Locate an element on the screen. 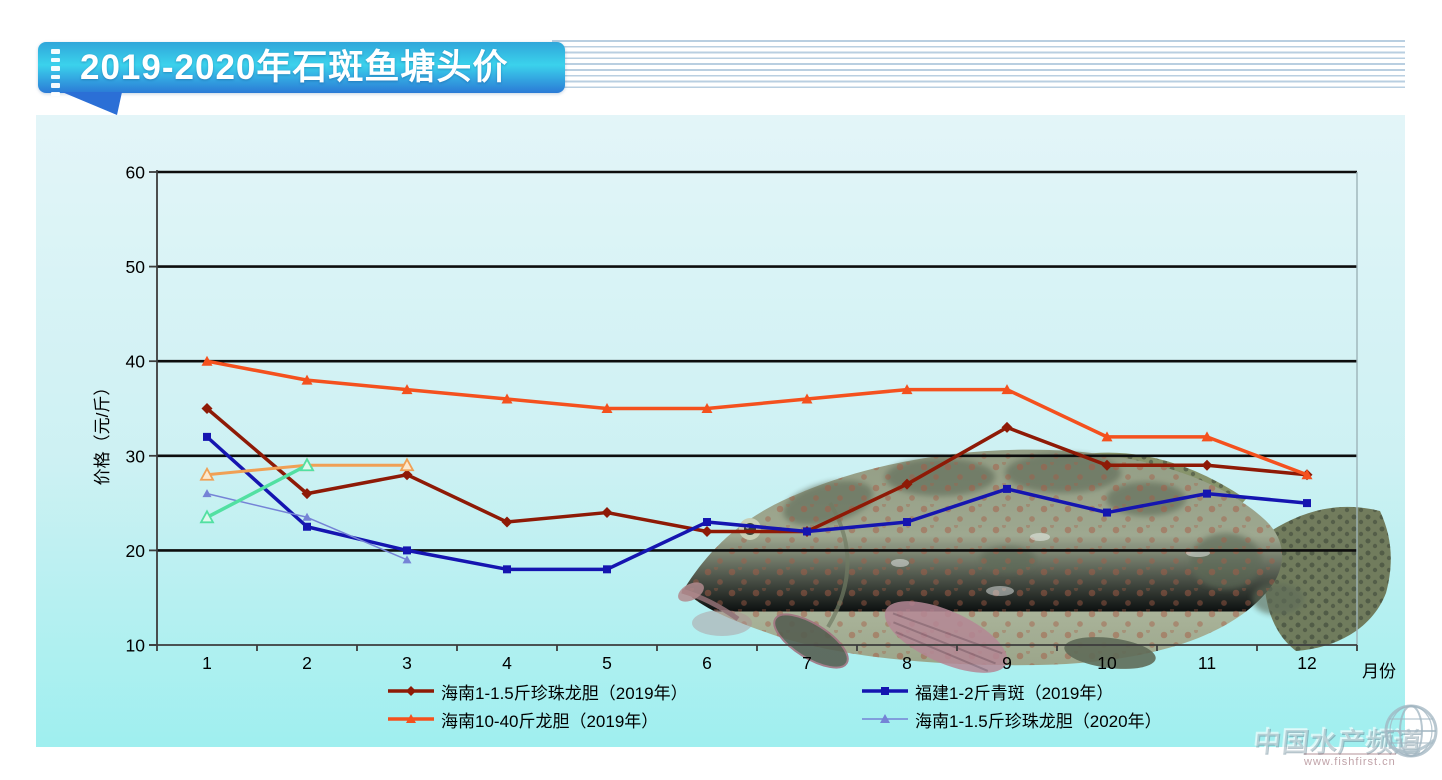  legend-label: 海南1-1.5斤珍珠龙胆（2020年） is located at coordinates (1038, 721).